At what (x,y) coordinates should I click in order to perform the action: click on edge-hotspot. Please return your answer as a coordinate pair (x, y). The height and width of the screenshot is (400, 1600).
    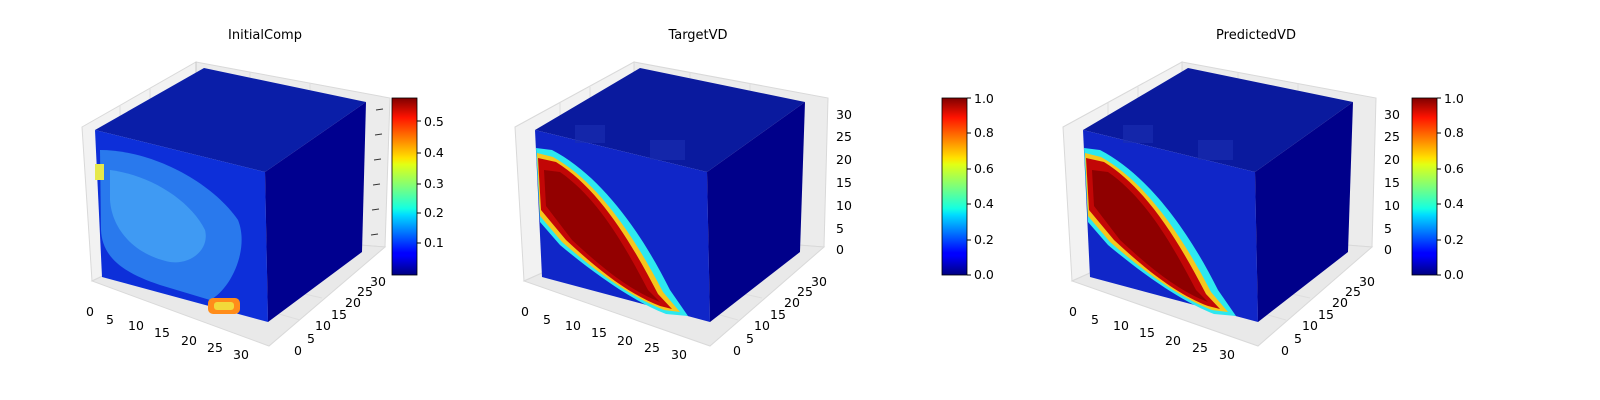
    Looking at the image, I should click on (99, 172).